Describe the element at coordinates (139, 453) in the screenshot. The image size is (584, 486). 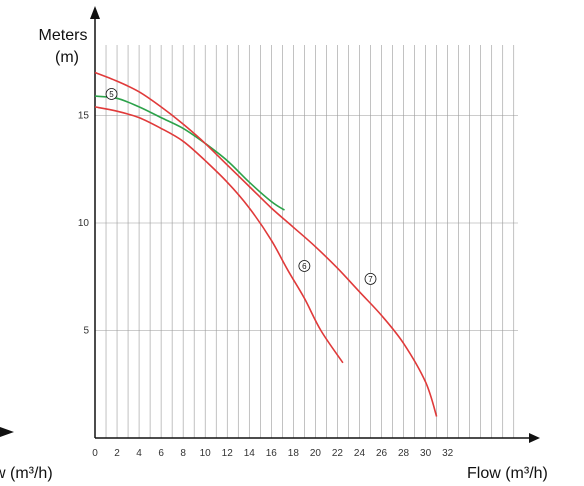
I see `x-tick-label: 4` at that location.